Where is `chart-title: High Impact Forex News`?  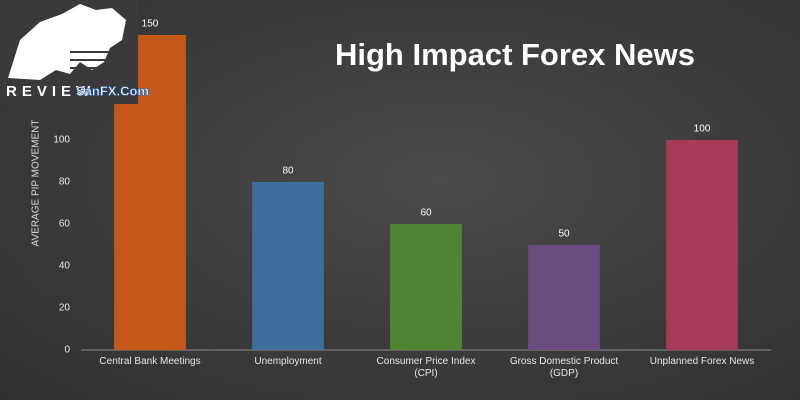
chart-title: High Impact Forex News is located at coordinates (515, 54).